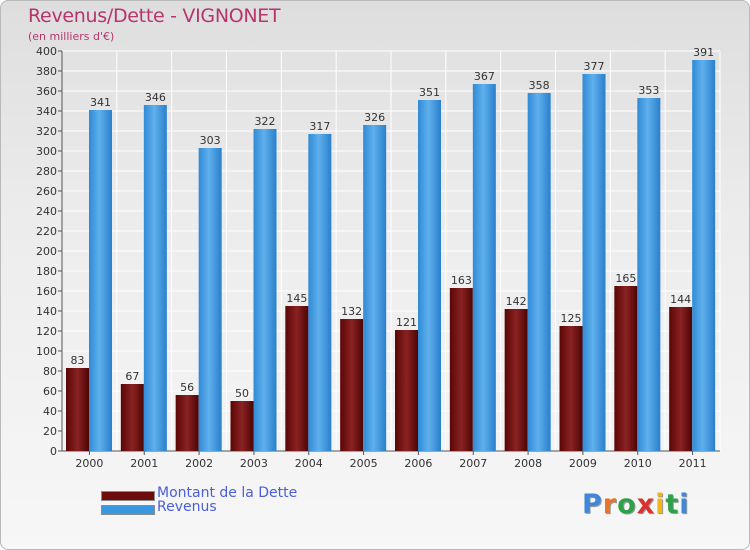 This screenshot has height=550, width=750. What do you see at coordinates (46, 191) in the screenshot?
I see `ytick-label-260: 260` at bounding box center [46, 191].